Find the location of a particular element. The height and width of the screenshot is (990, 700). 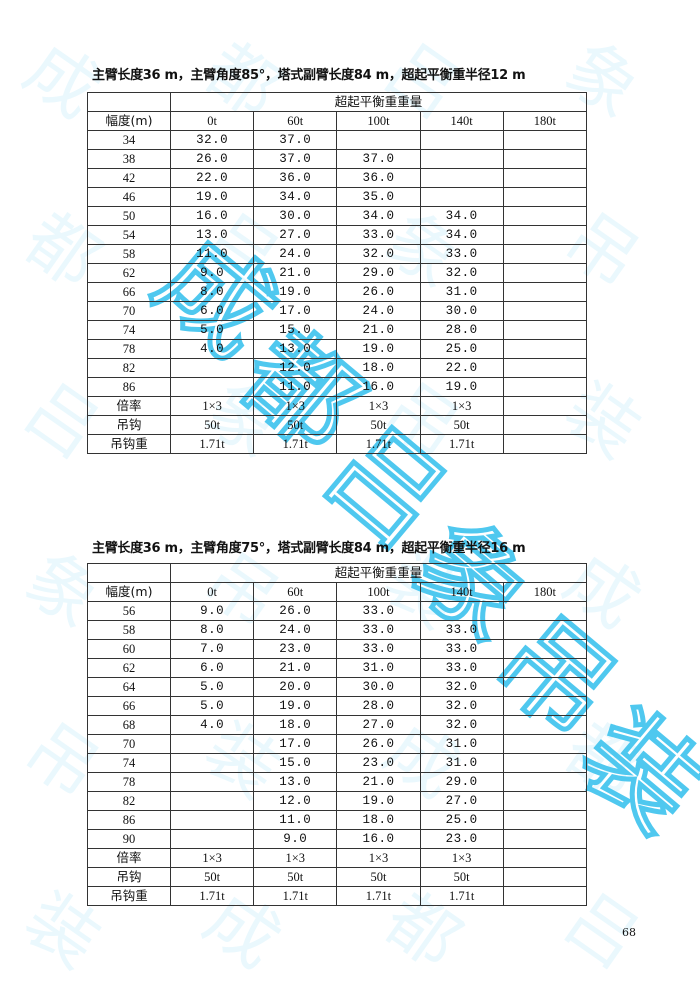

capacity-cell: 17.0 is located at coordinates (295, 311).